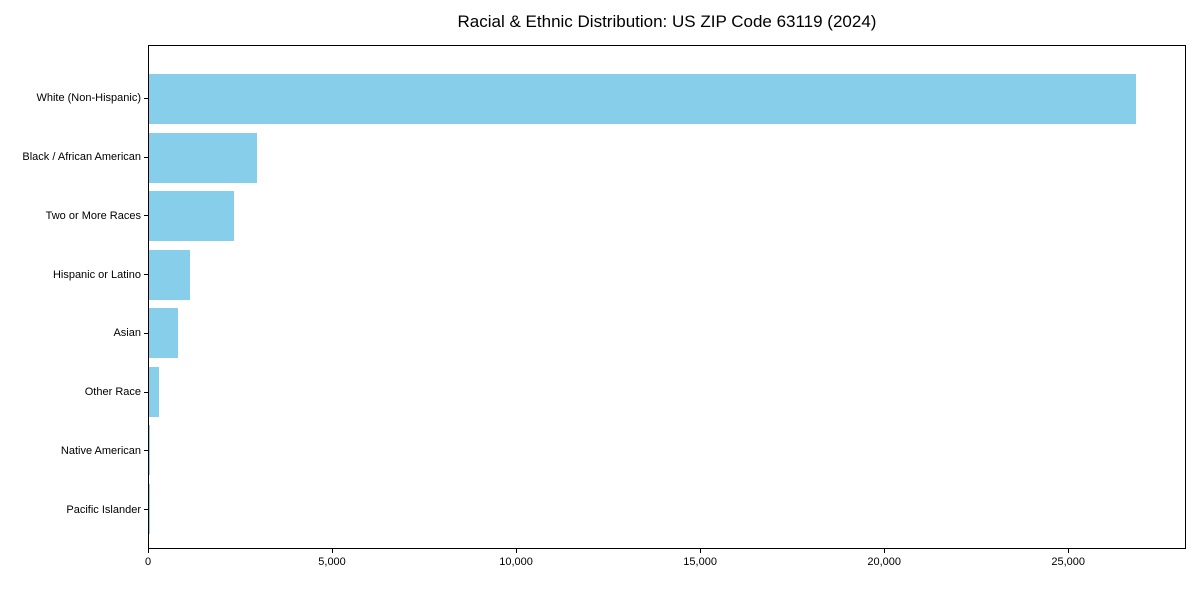  What do you see at coordinates (1068, 562) in the screenshot?
I see `x-tick-label: 25,000` at bounding box center [1068, 562].